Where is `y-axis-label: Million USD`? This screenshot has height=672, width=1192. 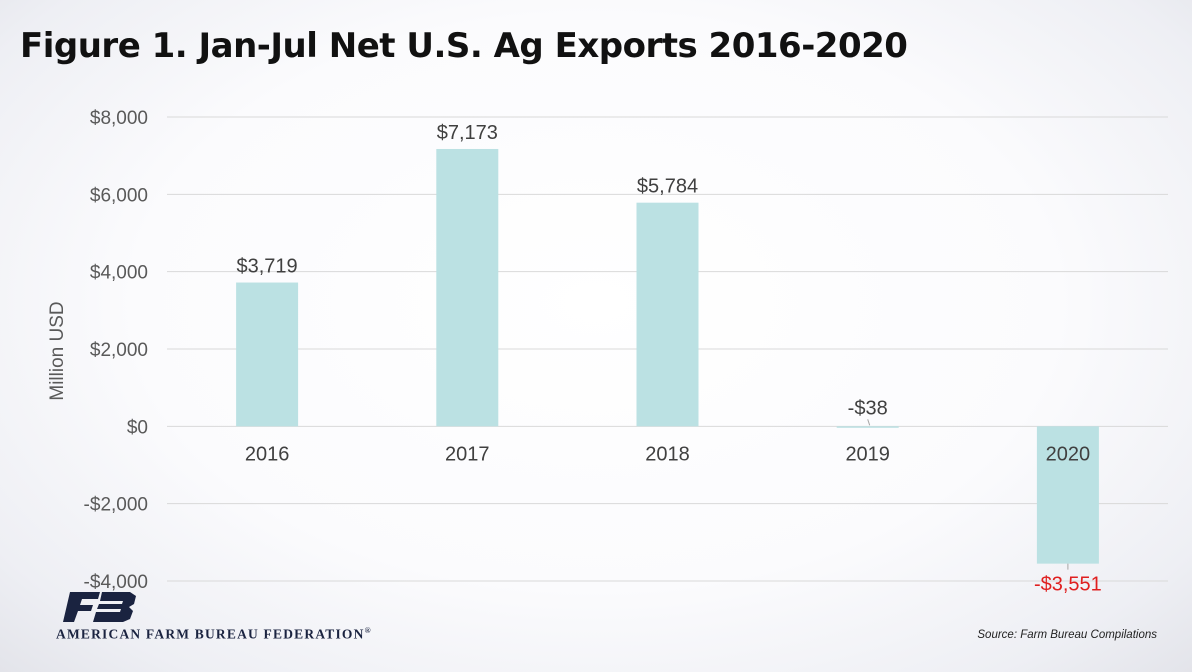
y-axis-label: Million USD is located at coordinates (57, 350).